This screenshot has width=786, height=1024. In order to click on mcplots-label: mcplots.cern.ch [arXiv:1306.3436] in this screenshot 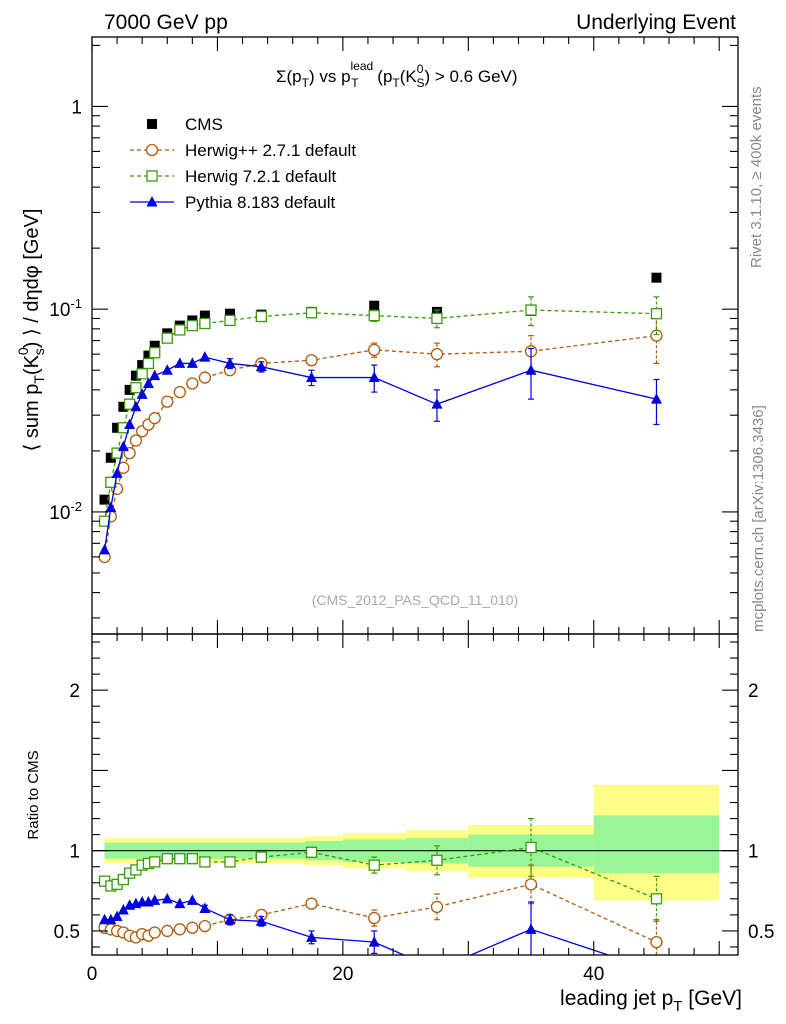, I will do `click(758, 518)`.